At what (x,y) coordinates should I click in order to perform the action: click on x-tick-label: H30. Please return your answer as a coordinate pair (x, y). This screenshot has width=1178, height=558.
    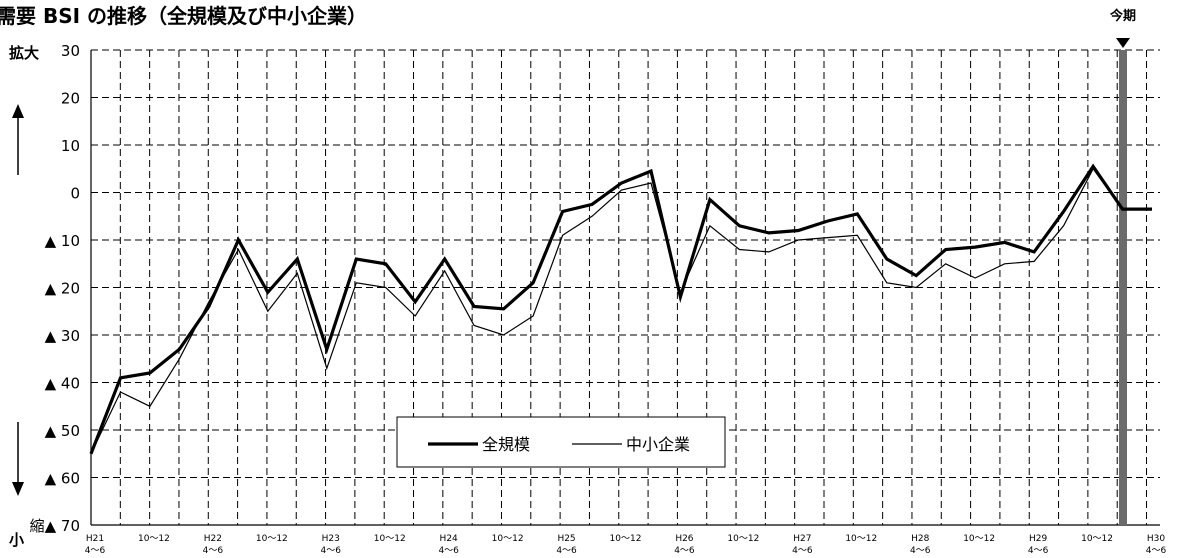
    Looking at the image, I should click on (1156, 539).